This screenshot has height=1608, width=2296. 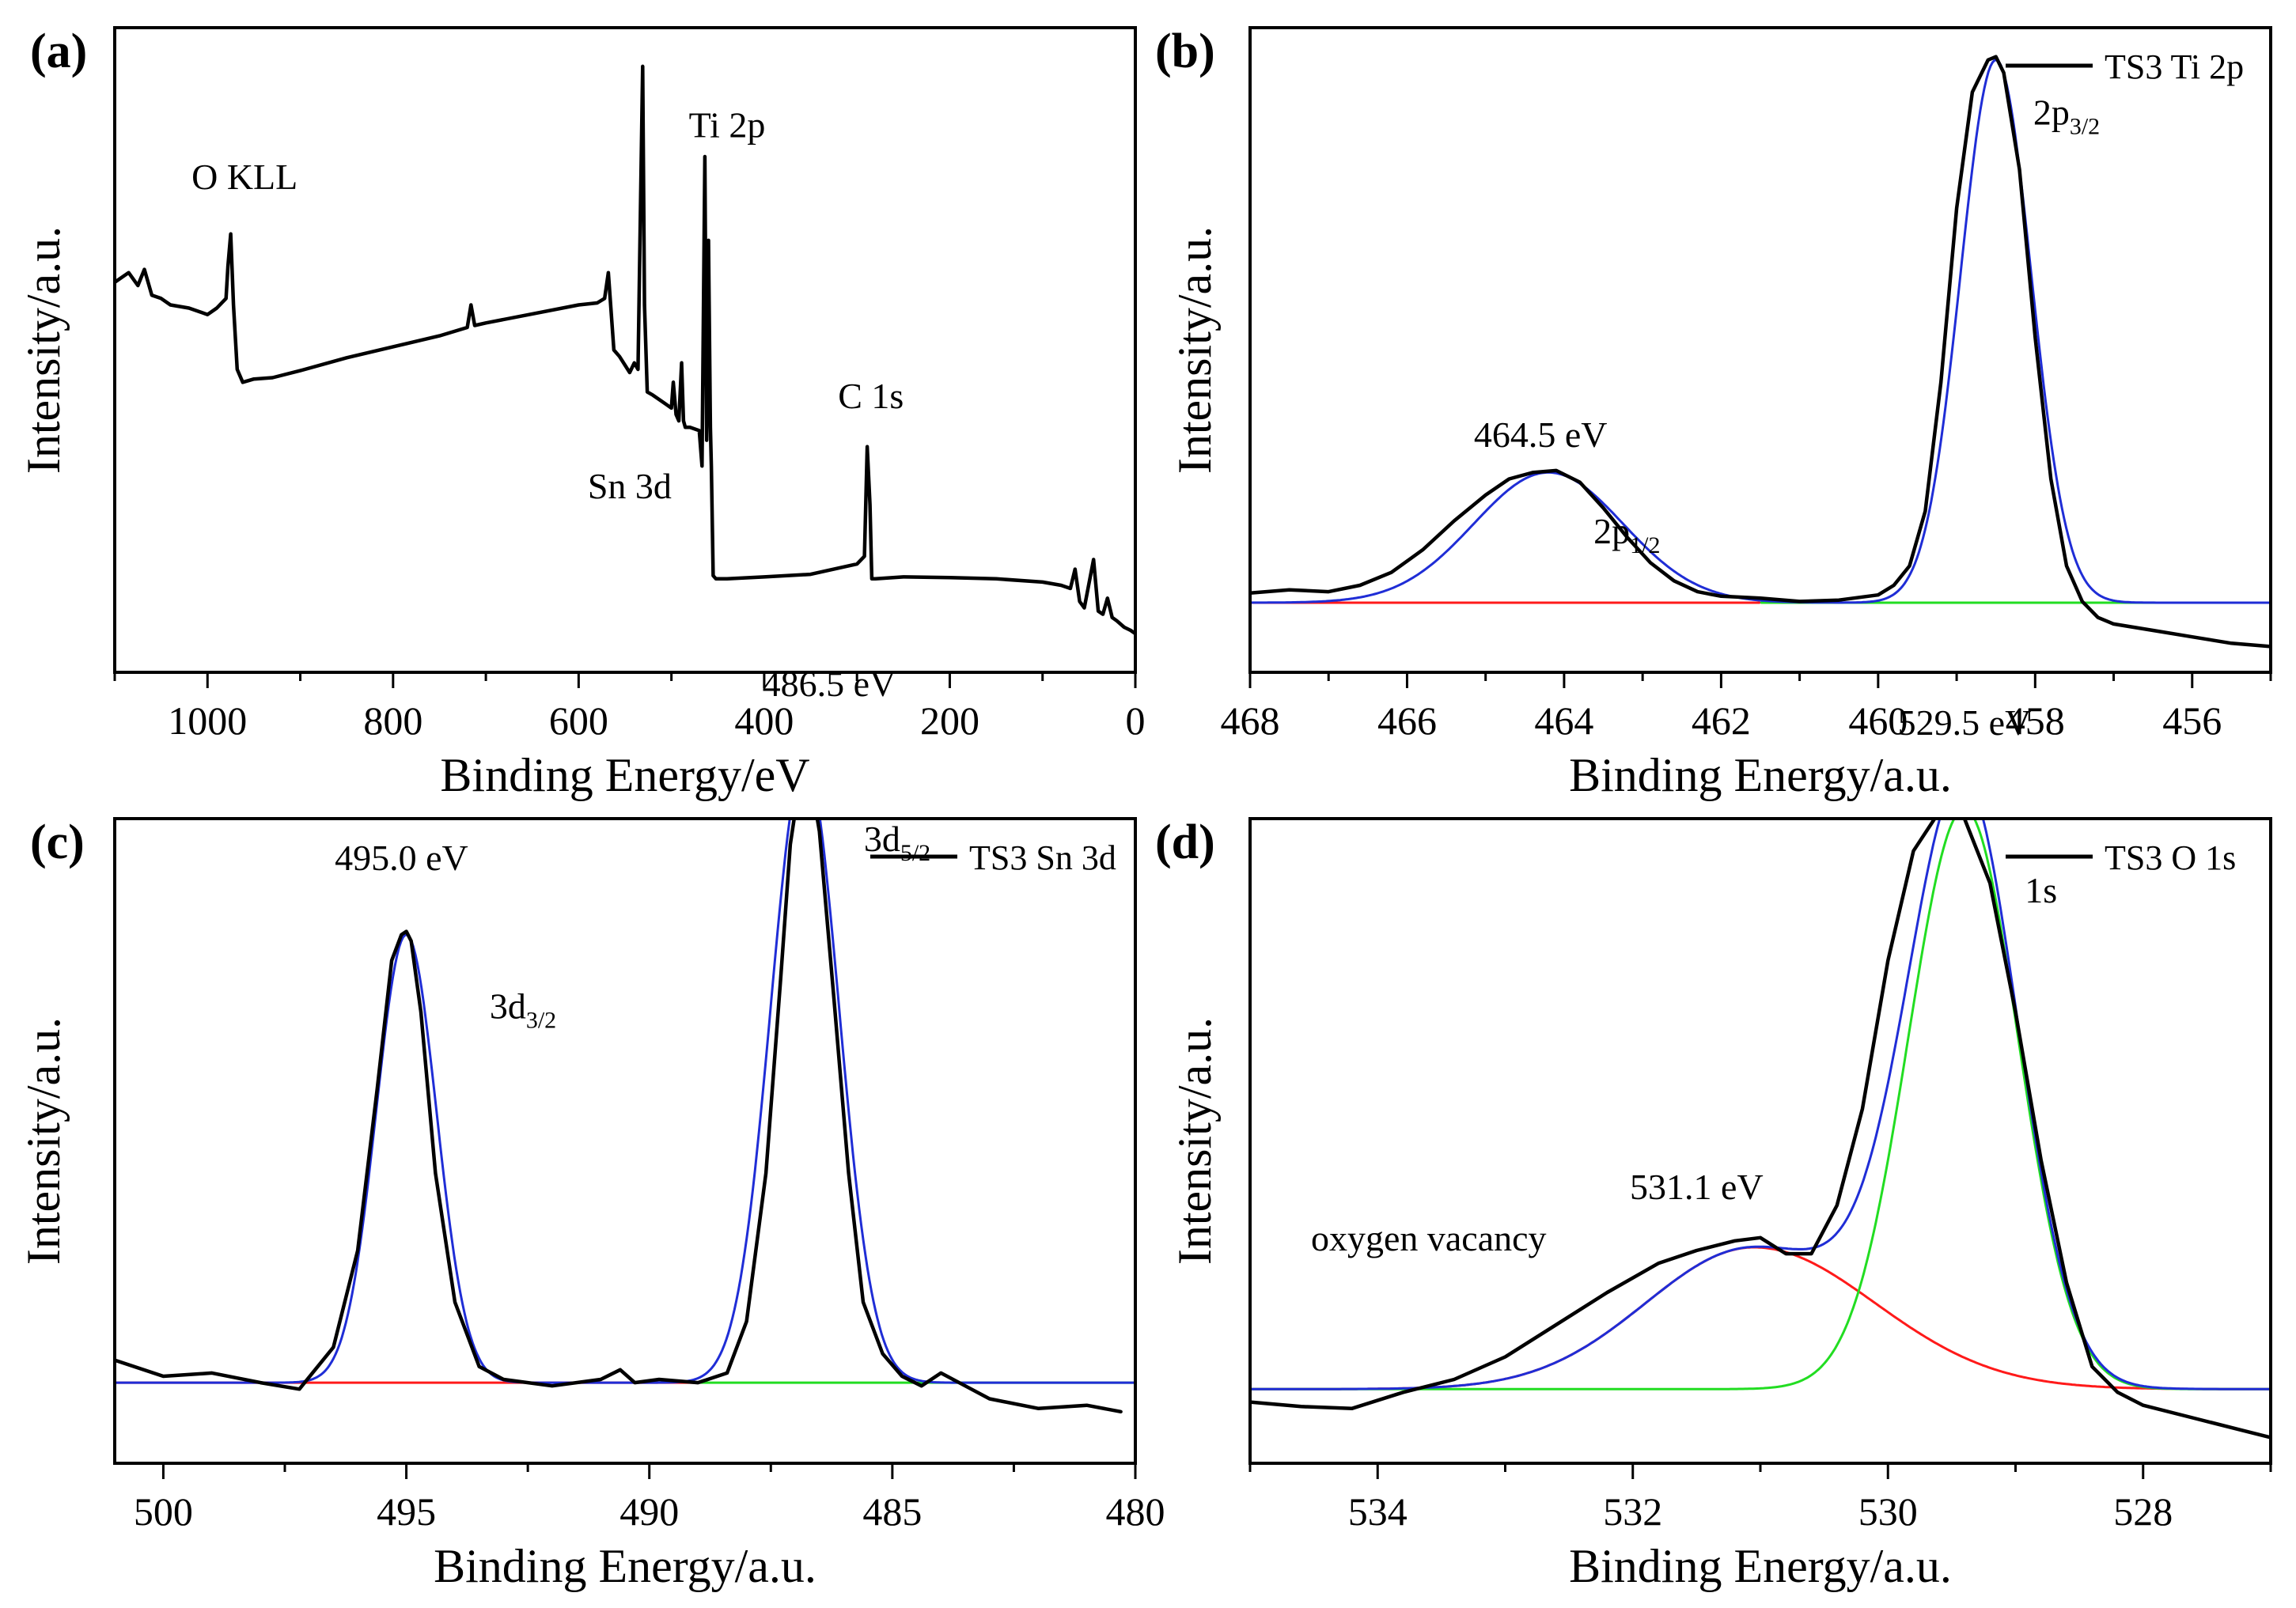 I want to click on x-axis-label-a: Binding Energy/eV, so click(x=624, y=775).